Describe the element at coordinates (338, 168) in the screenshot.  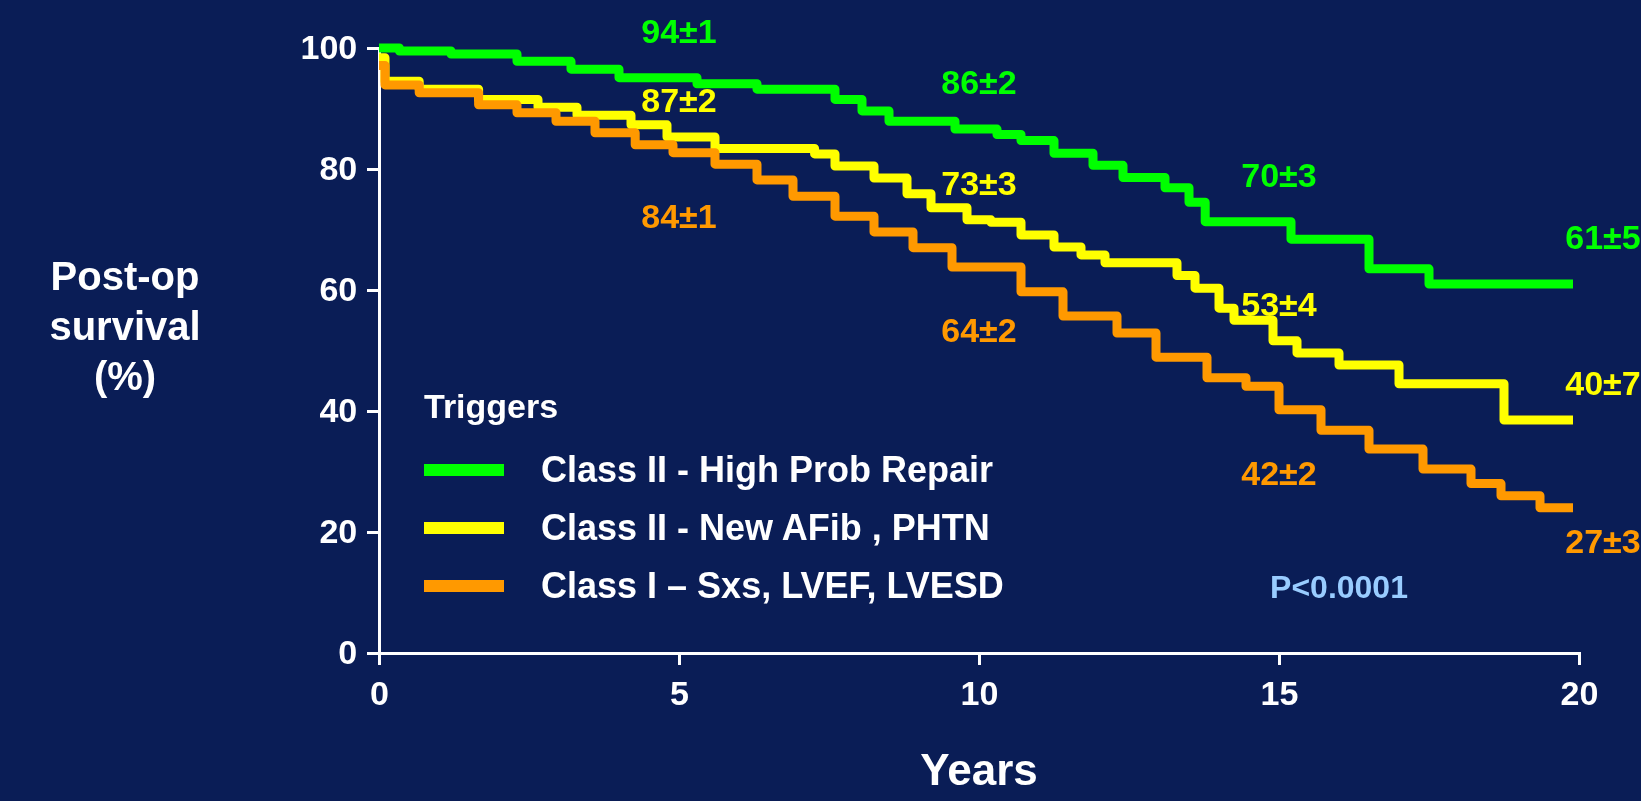
I see `y-tick-label: 80` at that location.